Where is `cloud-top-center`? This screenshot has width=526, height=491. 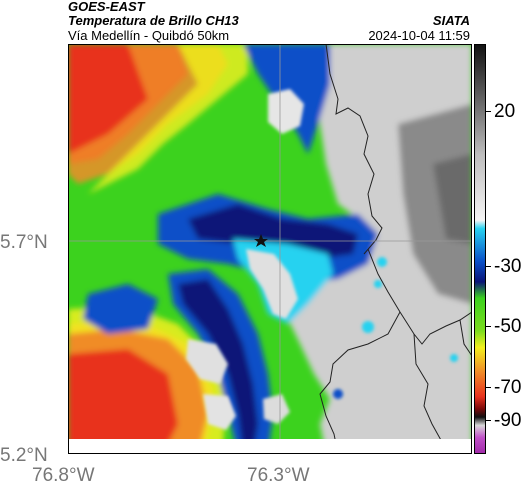
cloud-top-center is located at coordinates (272, 284).